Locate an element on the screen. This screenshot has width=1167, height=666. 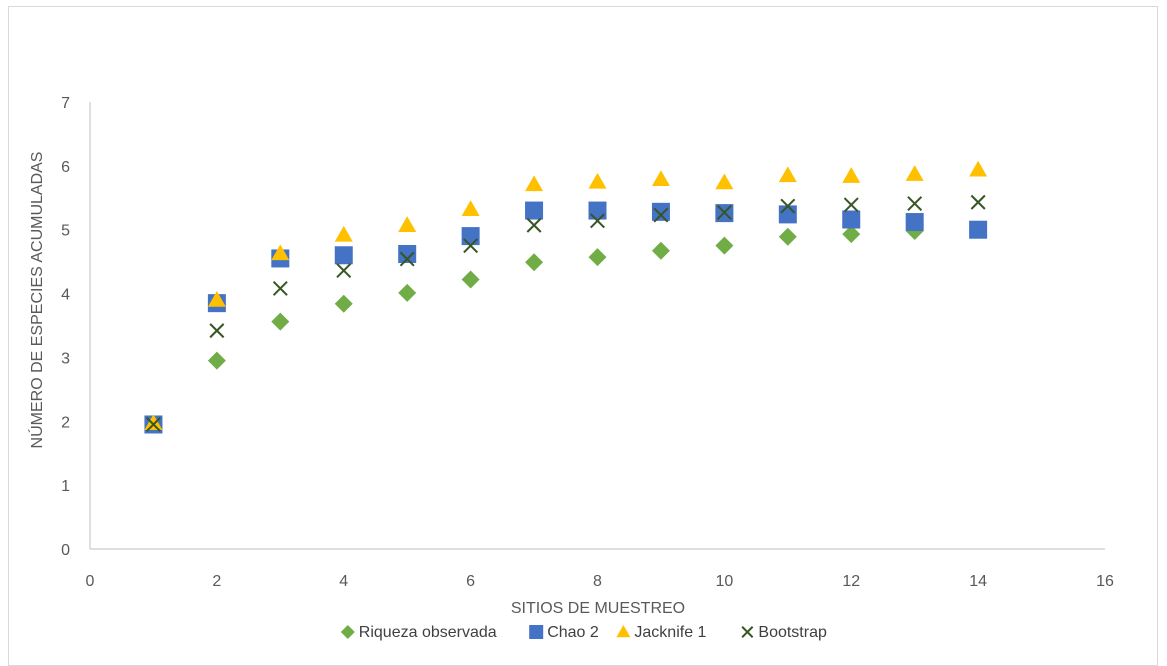
legend-marker-bootstrap is located at coordinates (747, 632).